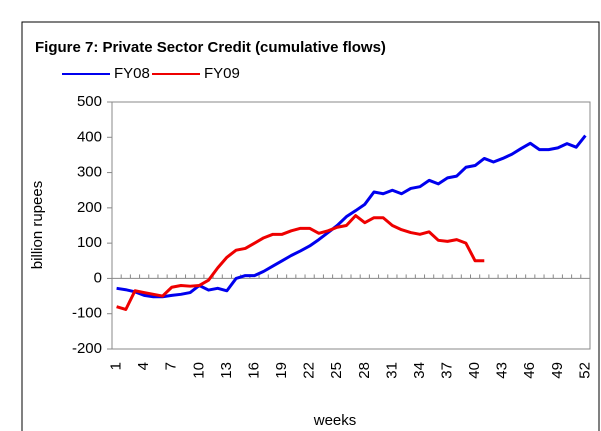 This screenshot has height=431, width=601. I want to click on legend-label: FY08, so click(132, 73).